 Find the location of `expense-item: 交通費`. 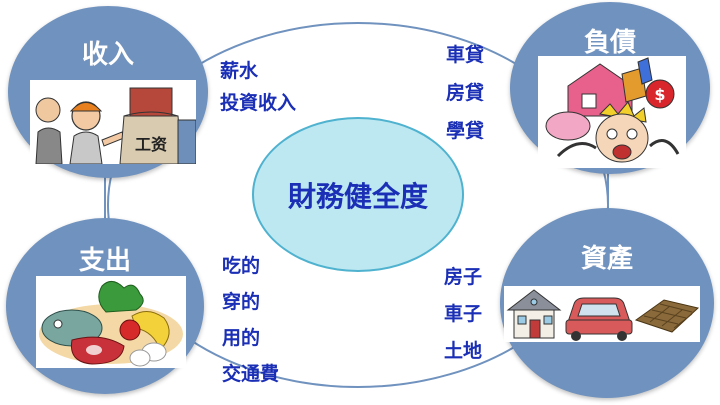

expense-item: 交通費 is located at coordinates (251, 374).